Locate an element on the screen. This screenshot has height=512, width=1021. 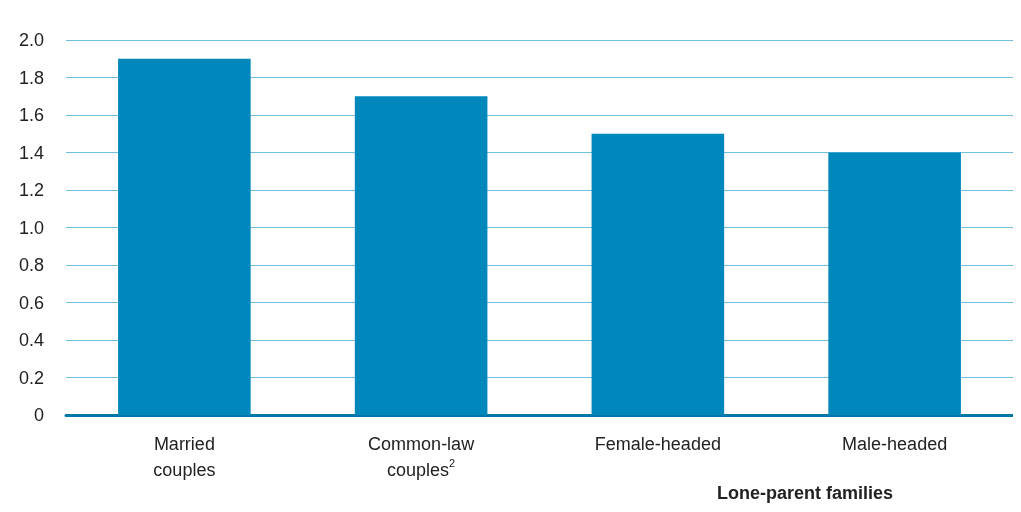
y-tick-label: 0.2 is located at coordinates (31, 377).